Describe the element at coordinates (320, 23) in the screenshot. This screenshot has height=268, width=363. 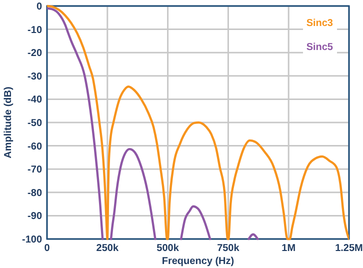
I see `text: Sinc3` at that location.